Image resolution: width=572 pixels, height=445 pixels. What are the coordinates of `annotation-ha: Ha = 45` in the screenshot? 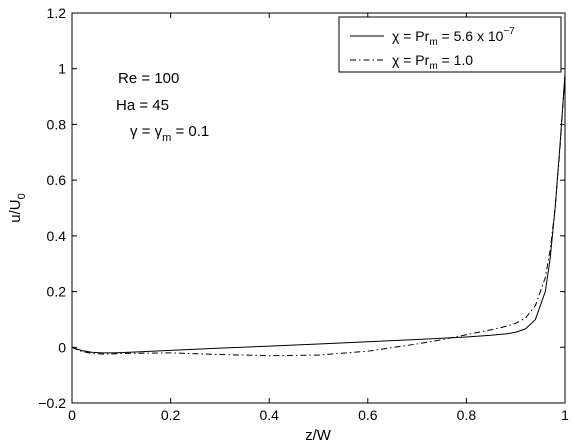 It's located at (142, 105).